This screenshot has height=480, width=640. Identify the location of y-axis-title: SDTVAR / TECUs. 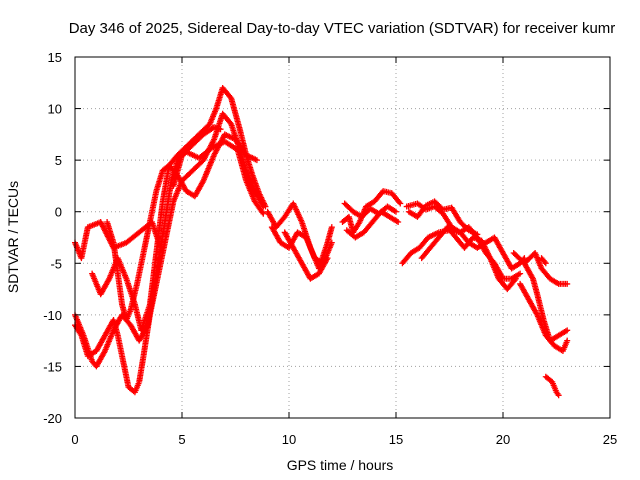
(13, 237).